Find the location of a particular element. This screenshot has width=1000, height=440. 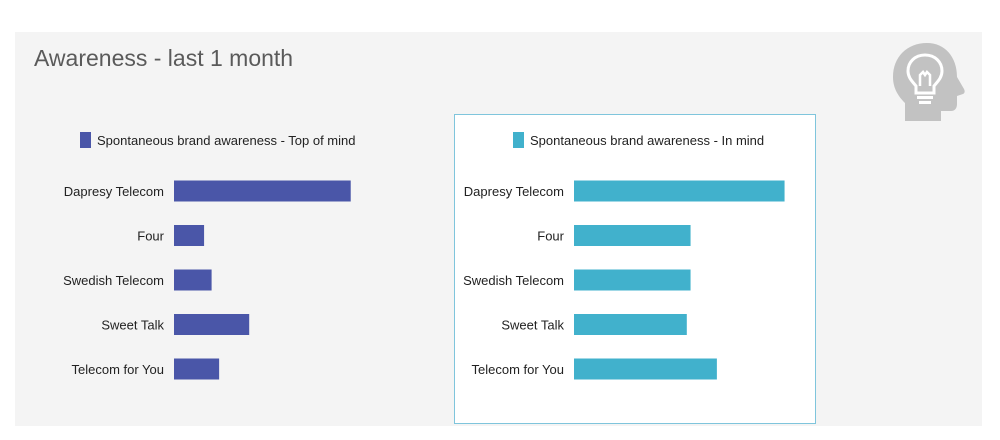

page-title: Awareness - last 1 month is located at coordinates (164, 58).